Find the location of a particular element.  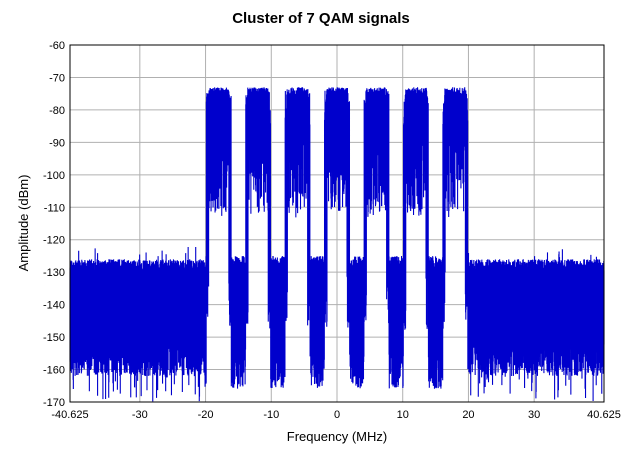

x-tick-label: 20 is located at coordinates (468, 415).